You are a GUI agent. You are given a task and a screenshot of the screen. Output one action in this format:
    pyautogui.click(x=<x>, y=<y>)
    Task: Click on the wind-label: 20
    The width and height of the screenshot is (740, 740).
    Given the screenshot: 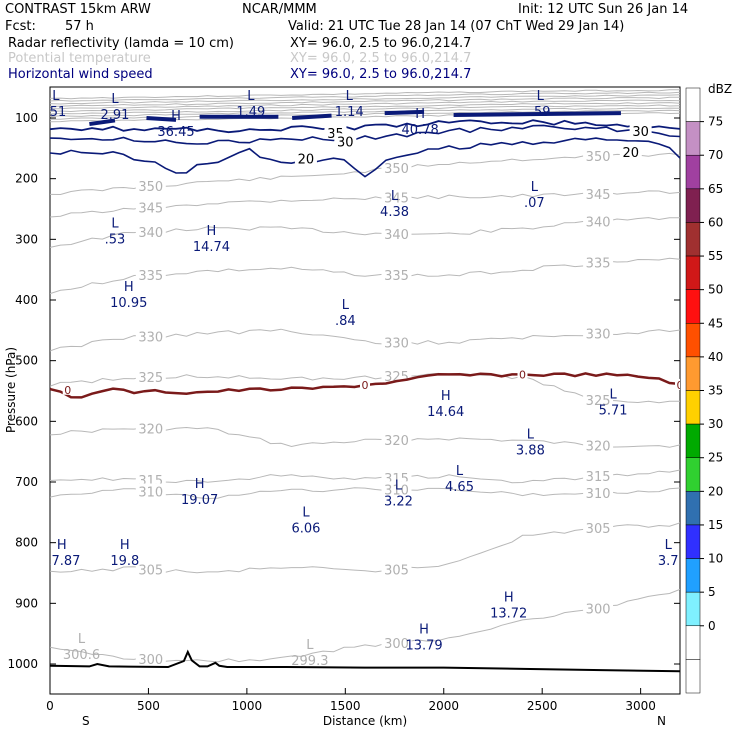 What is the action you would take?
    pyautogui.click(x=631, y=153)
    